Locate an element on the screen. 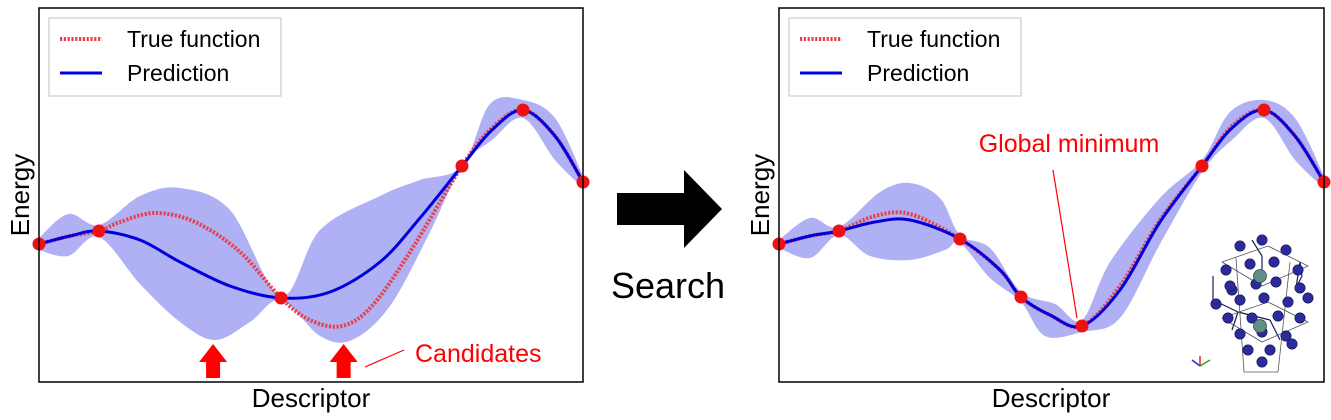 The image size is (1331, 420). axis-triad-icon is located at coordinates (1201, 361).